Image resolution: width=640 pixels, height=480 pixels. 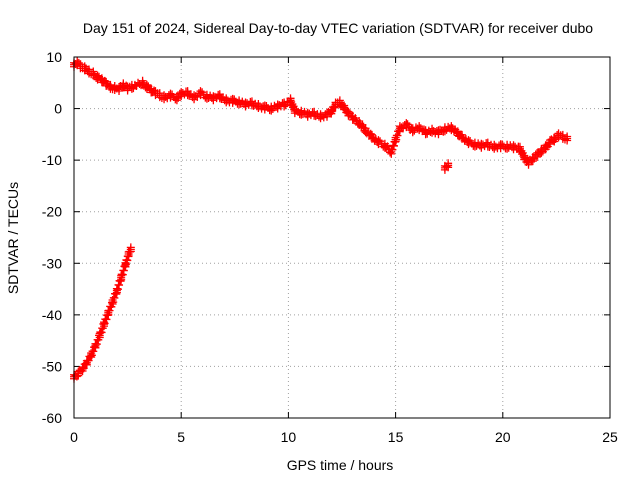 What do you see at coordinates (340, 465) in the screenshot?
I see `x-axis-label: GPS time / hours` at bounding box center [340, 465].